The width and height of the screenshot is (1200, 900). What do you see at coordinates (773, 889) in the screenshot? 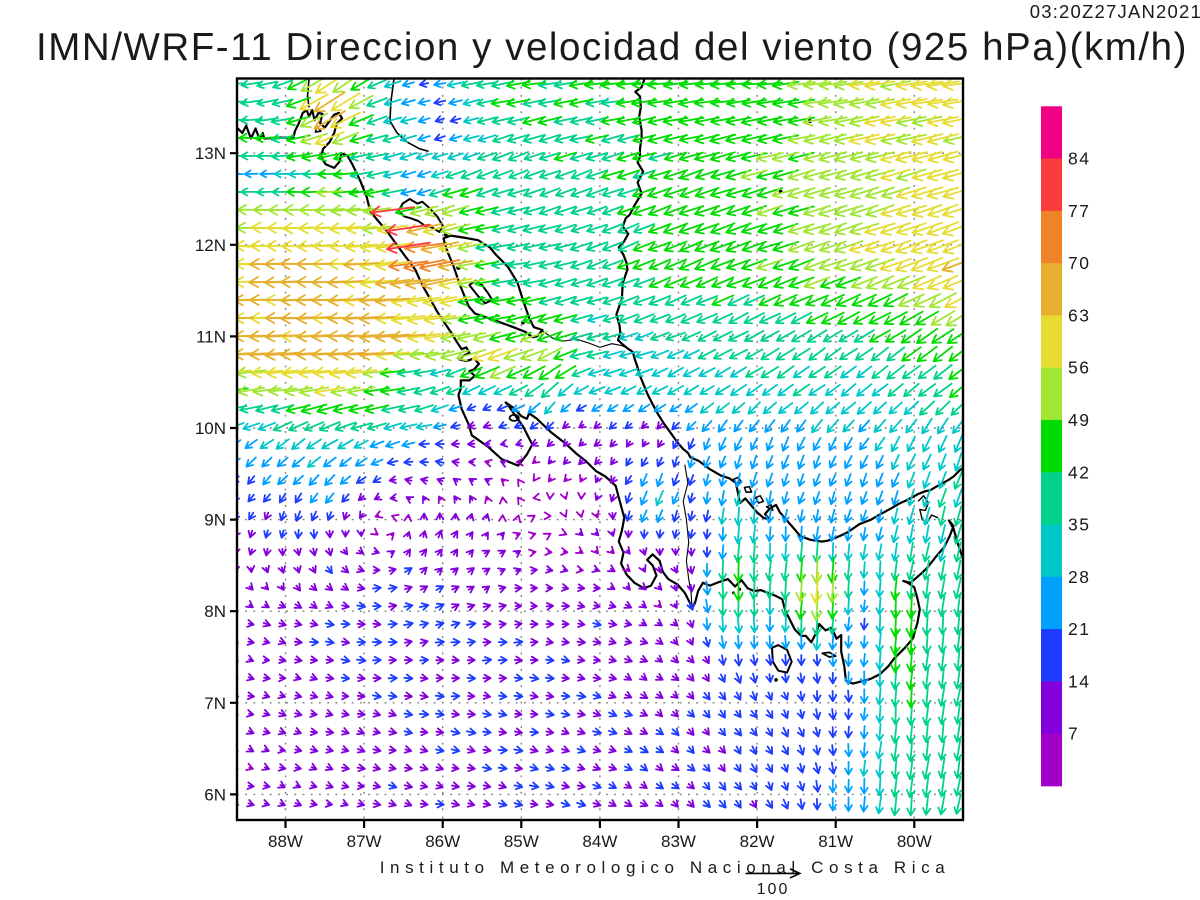
I see `svg-text: 100` at bounding box center [773, 889].